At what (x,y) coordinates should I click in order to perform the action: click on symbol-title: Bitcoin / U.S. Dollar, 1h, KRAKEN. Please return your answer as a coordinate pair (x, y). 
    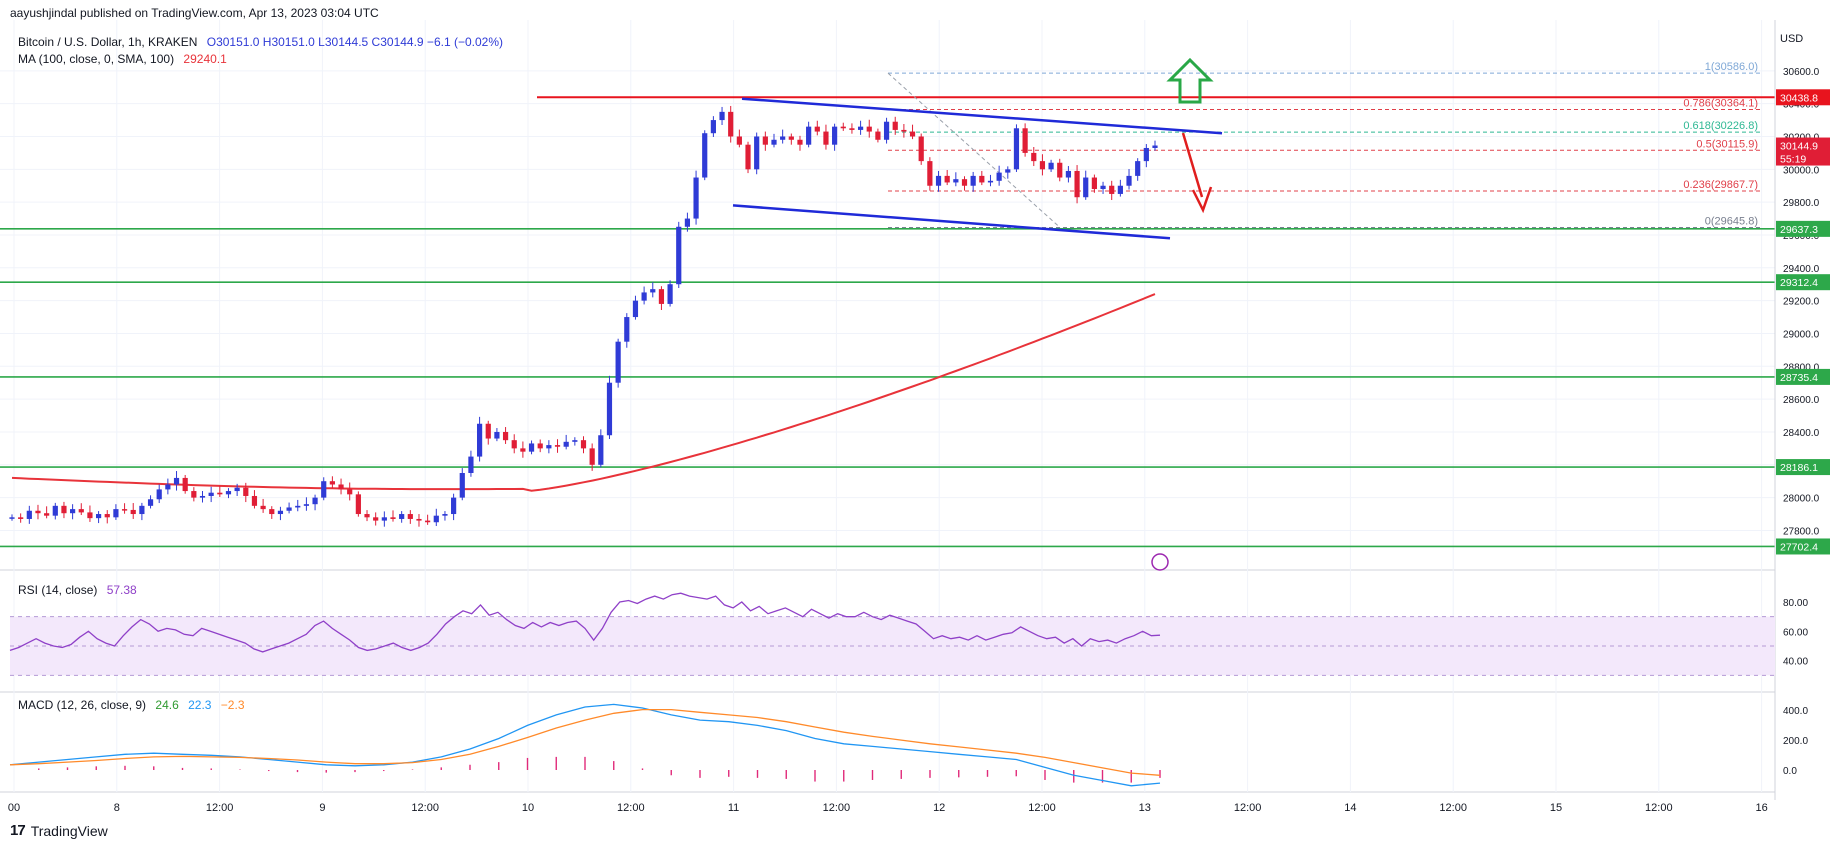
    Looking at the image, I should click on (108, 42).